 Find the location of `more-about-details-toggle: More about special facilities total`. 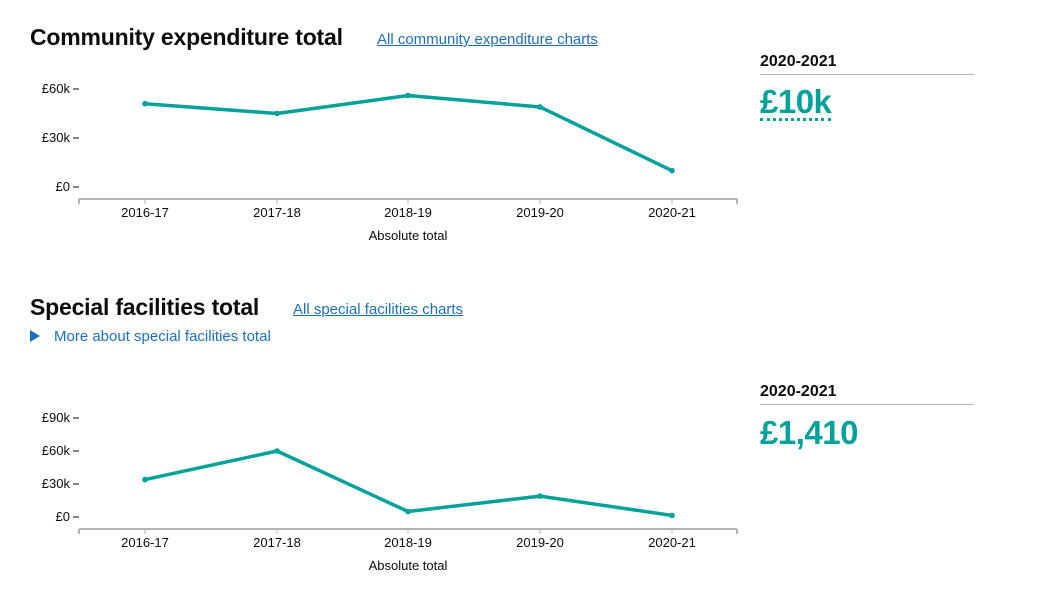

more-about-details-toggle: More about special facilities total is located at coordinates (150, 336).